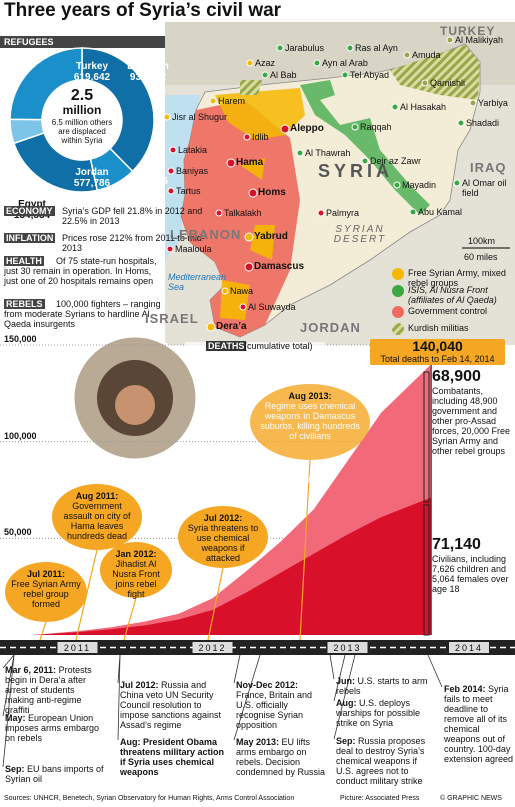 The height and width of the screenshot is (807, 515). I want to click on rebel-south, so click(247, 239).